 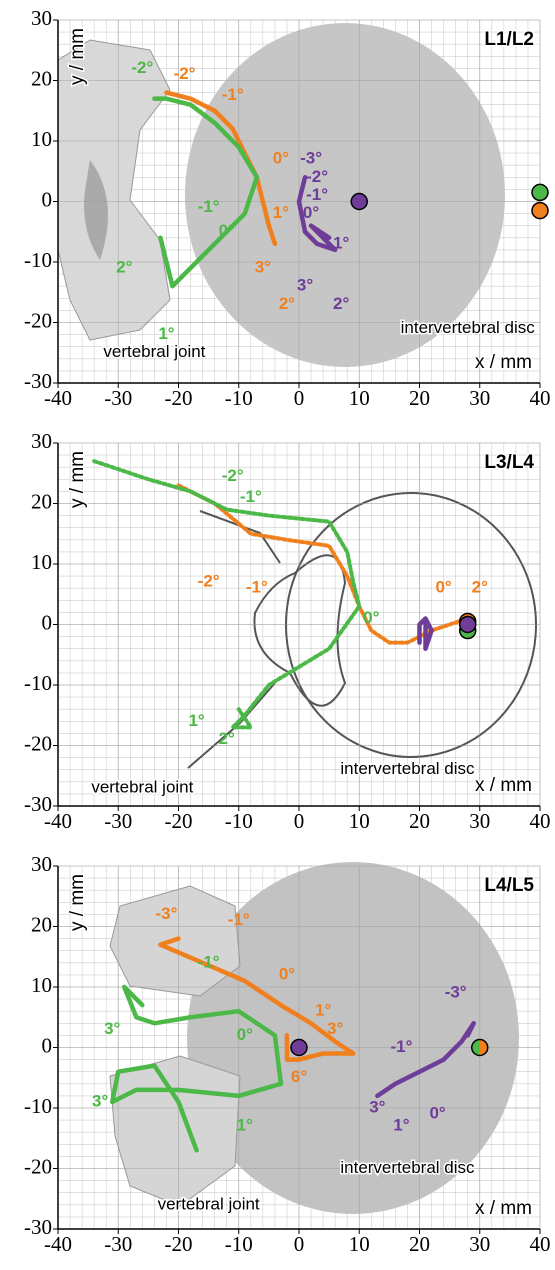 I want to click on axis-point-outline, so click(x=480, y=1047).